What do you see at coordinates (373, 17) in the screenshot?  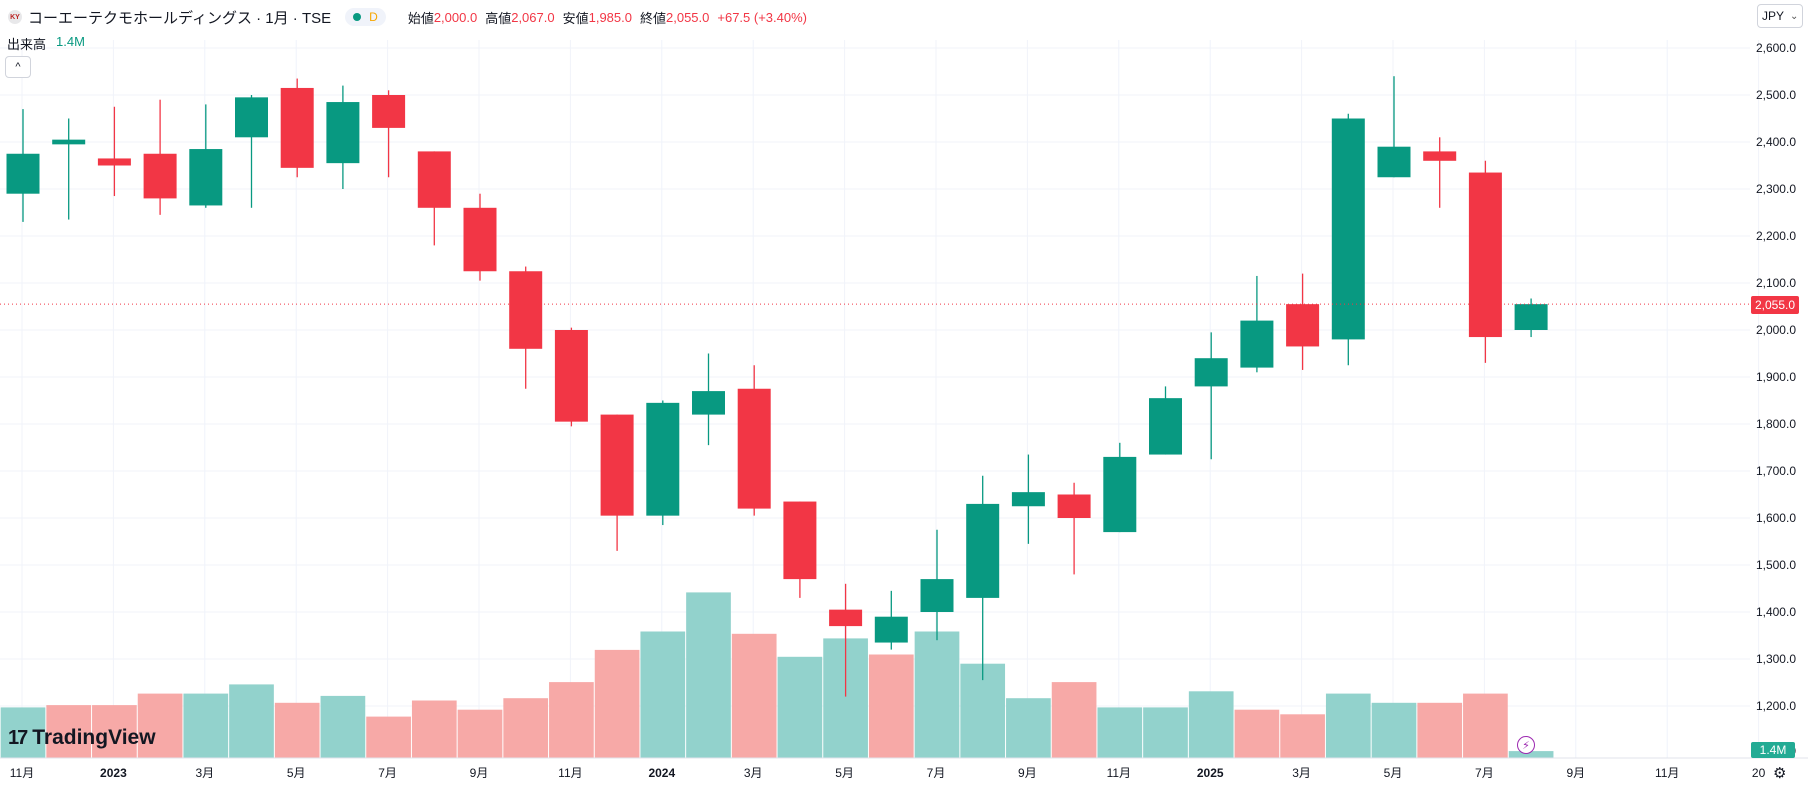 I see `delayed-data-badge: D` at bounding box center [373, 17].